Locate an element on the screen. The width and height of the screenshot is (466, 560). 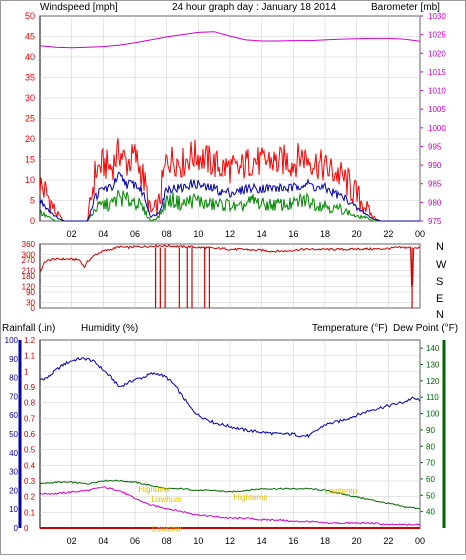
wind-low-line is located at coordinates (229, 205).